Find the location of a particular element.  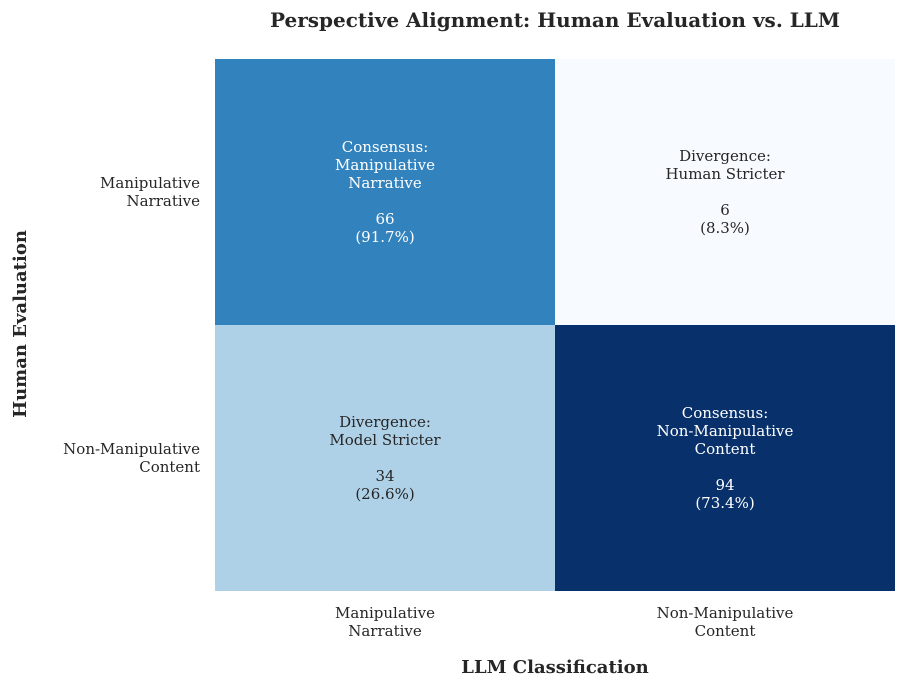

cell-annotation-1-0: Divergence: Model Stricter 34 (26.6%) is located at coordinates (385, 458).